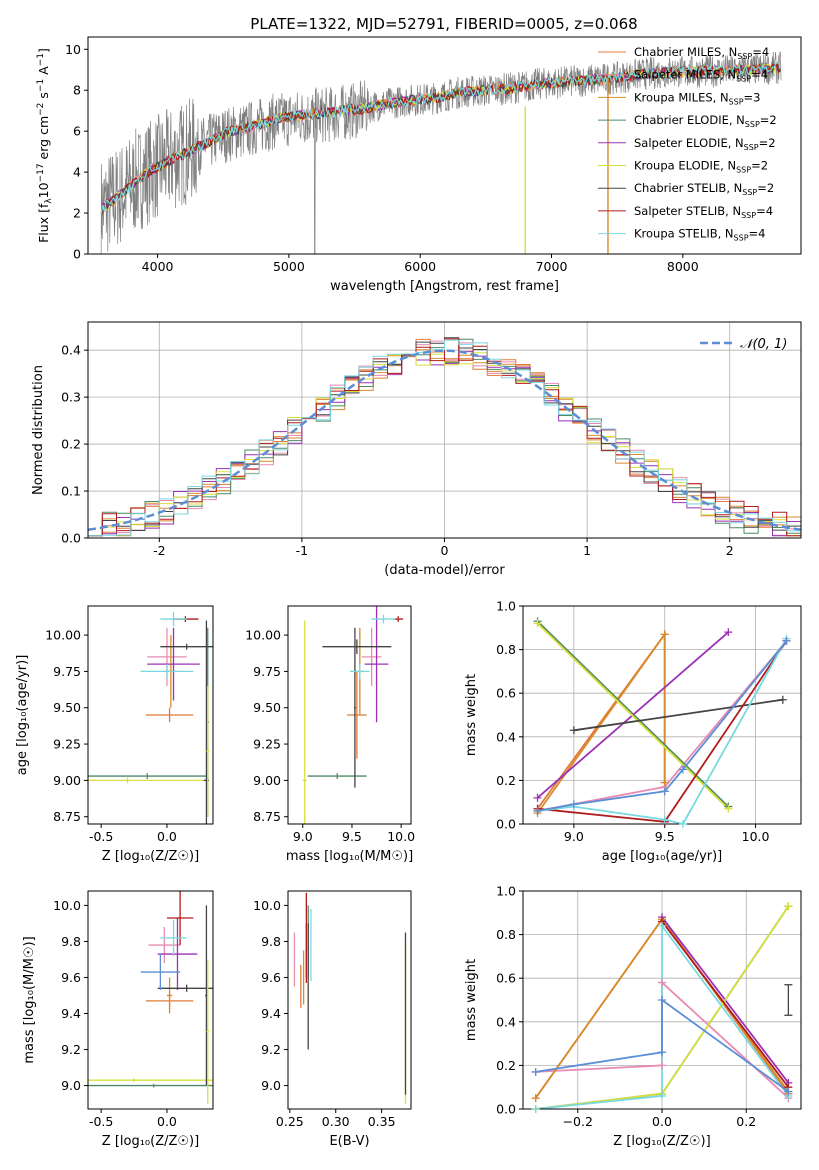 This screenshot has height=1170, width=819. I want to click on y-tick-label: 9.25, so click(67, 744).